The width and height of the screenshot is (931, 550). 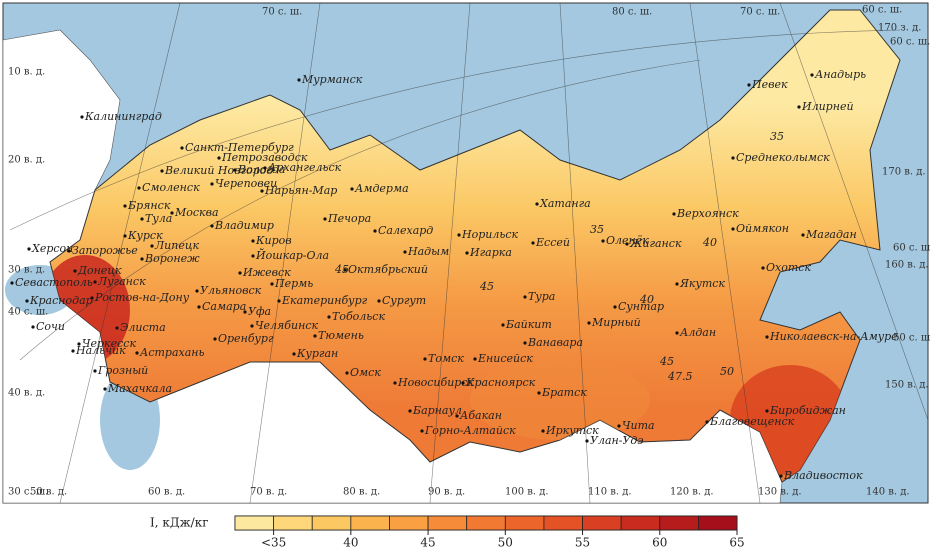 What do you see at coordinates (659, 543) in the screenshot?
I see `legend-tick-label: 60` at bounding box center [659, 543].